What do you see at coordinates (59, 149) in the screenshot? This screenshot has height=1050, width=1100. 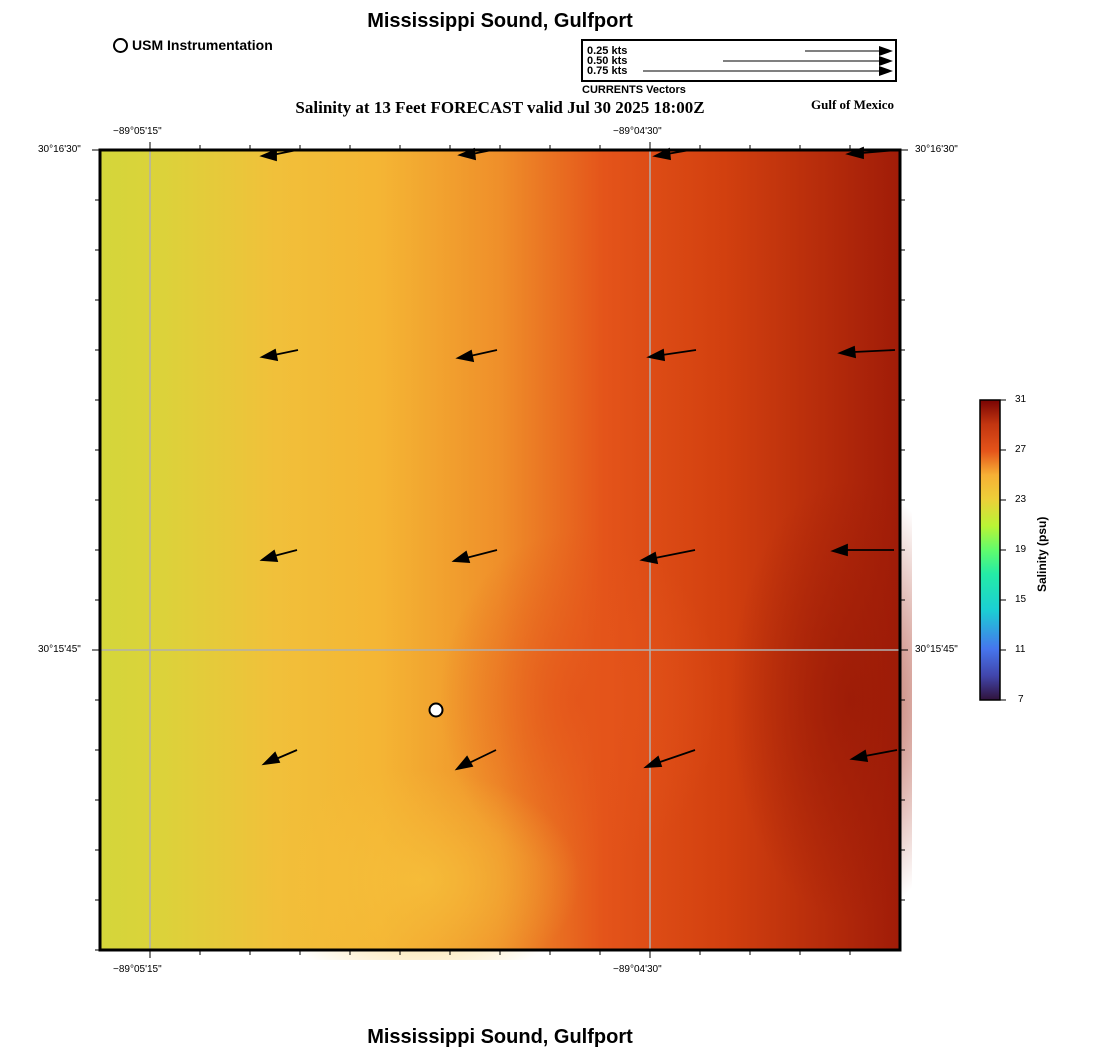 I see `lat-tick-label-left-1: 30°16'30"` at bounding box center [59, 149].